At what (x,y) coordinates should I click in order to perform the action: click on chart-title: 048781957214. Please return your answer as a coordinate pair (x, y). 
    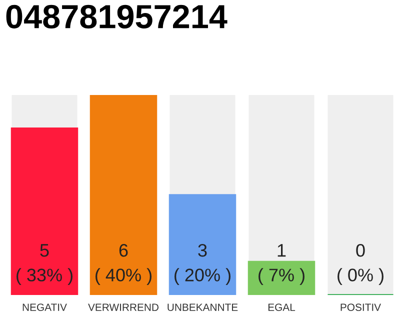
    Looking at the image, I should click on (117, 16).